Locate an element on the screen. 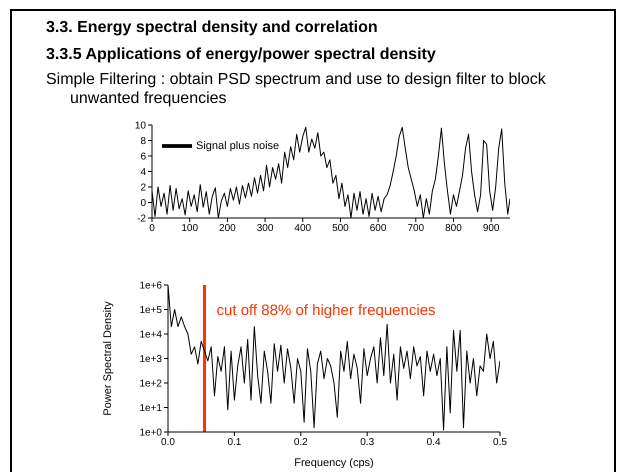 This screenshot has height=472, width=634. x-tick-label: 200 is located at coordinates (227, 228).